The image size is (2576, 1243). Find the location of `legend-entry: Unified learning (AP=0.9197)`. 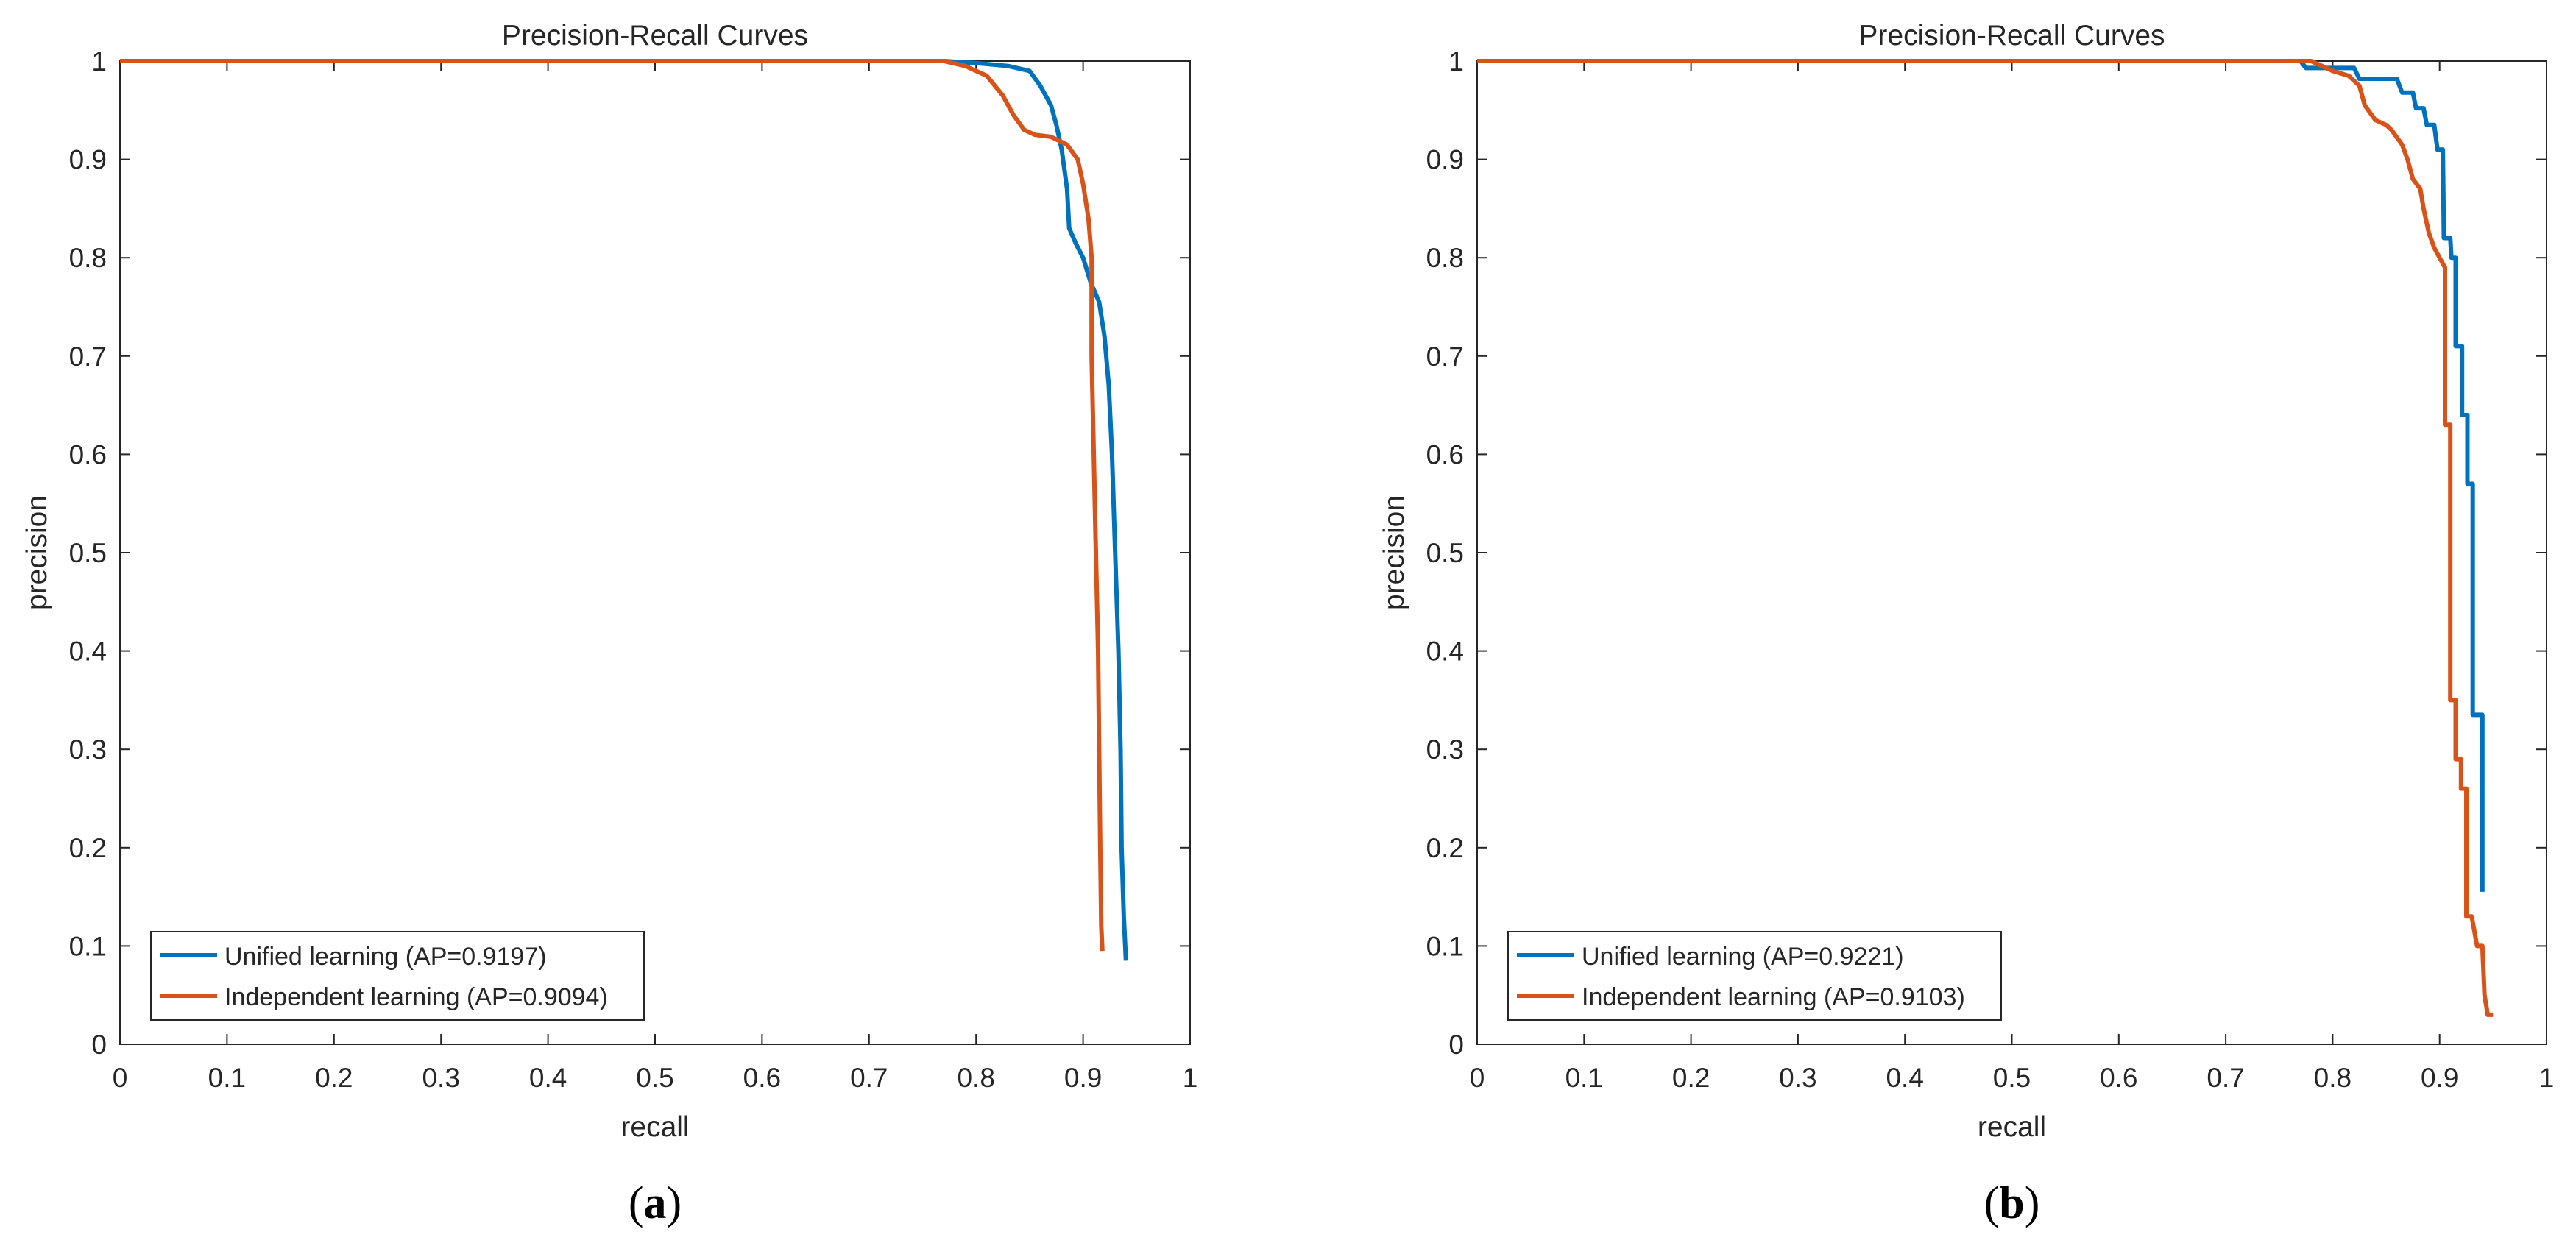

legend-entry: Unified learning (AP=0.9197) is located at coordinates (385, 957).